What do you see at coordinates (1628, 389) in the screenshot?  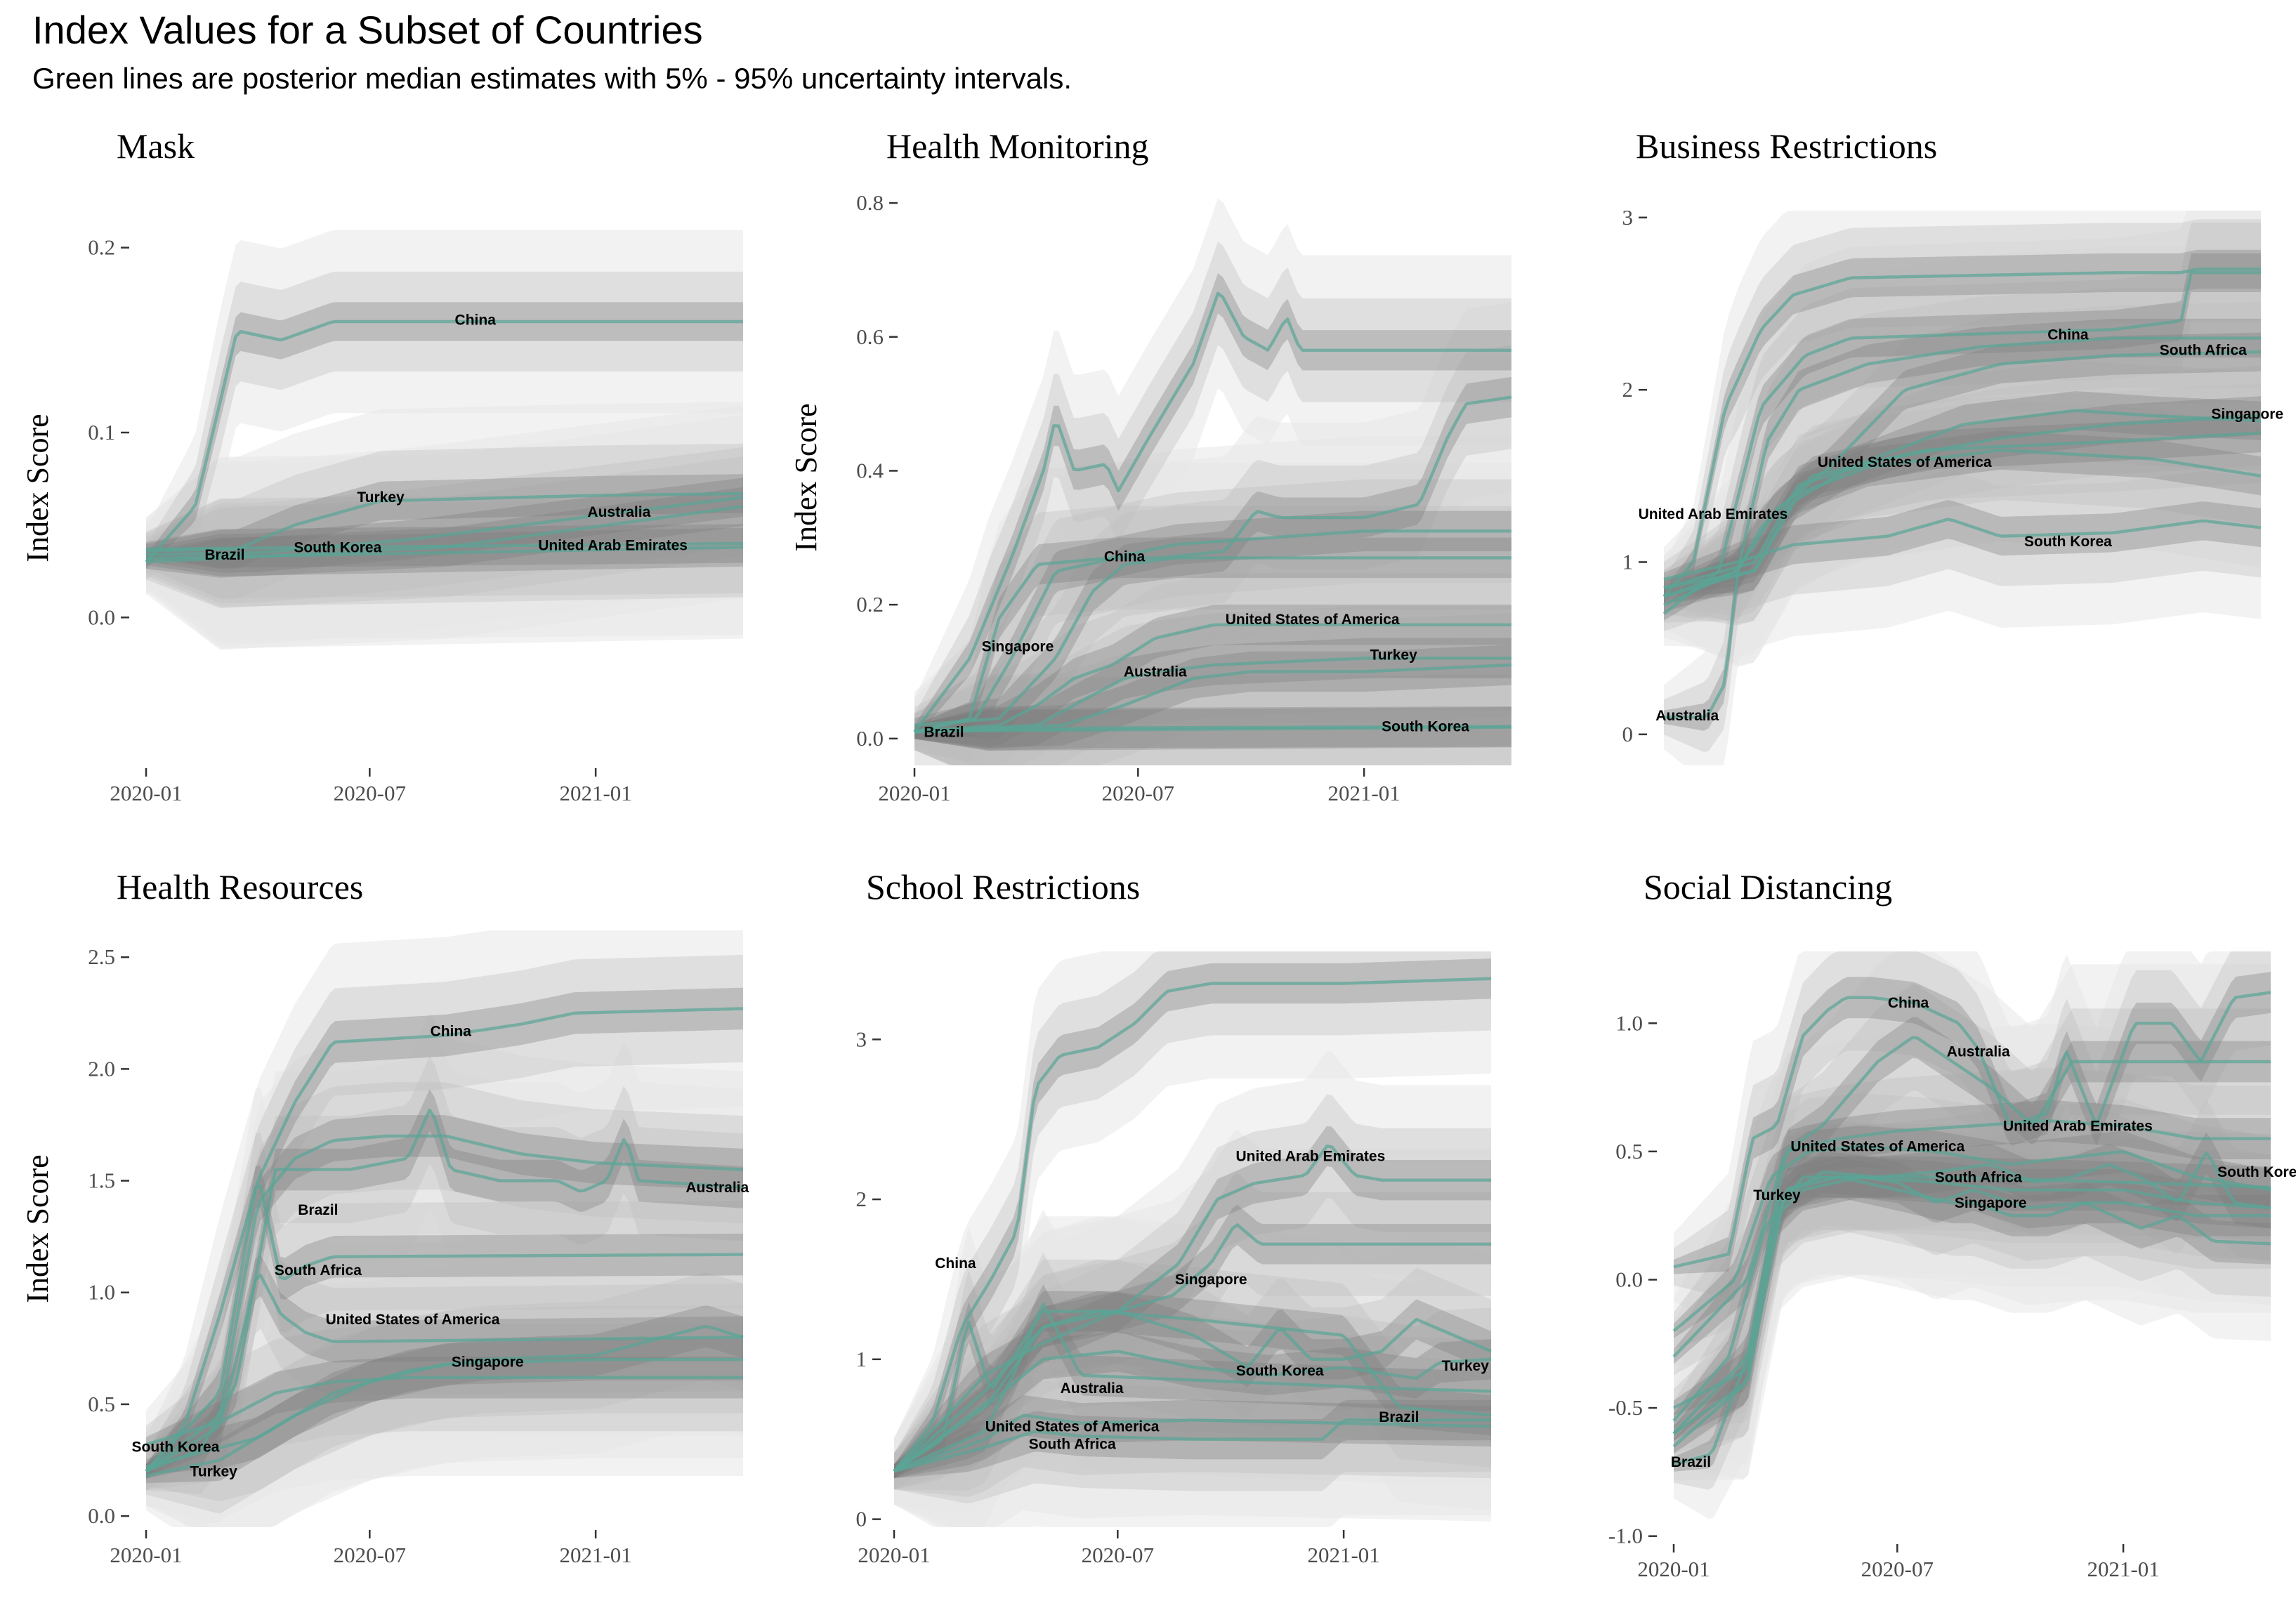 I see `y-tick-label: 2` at bounding box center [1628, 389].